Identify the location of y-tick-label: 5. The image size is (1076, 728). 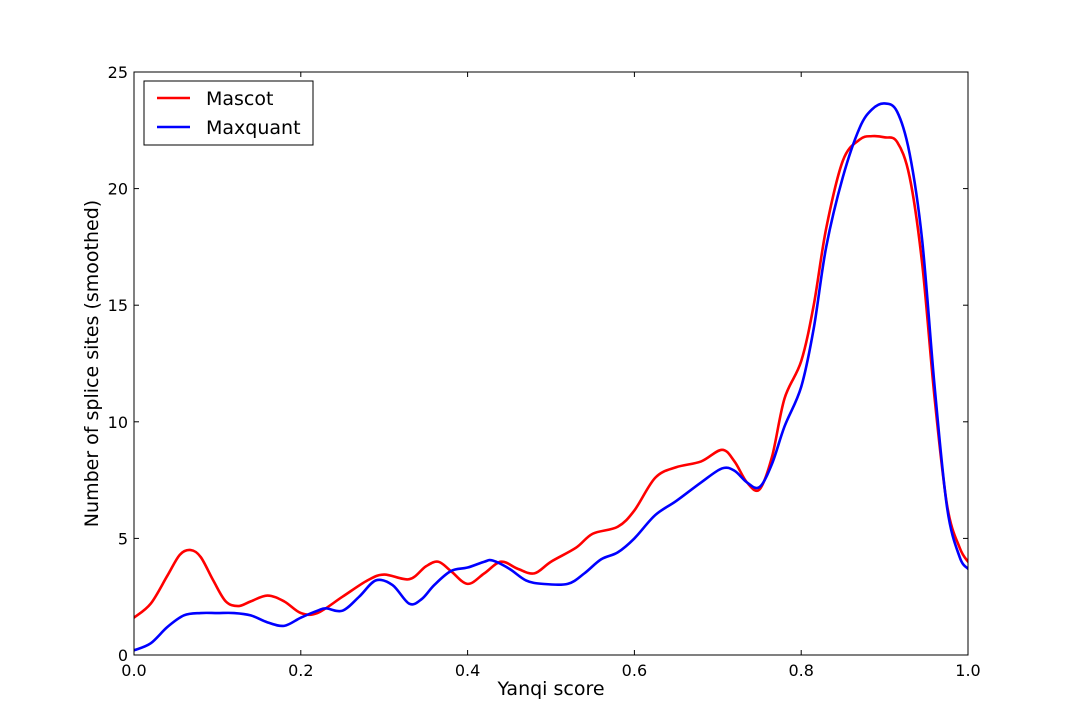
(123, 538).